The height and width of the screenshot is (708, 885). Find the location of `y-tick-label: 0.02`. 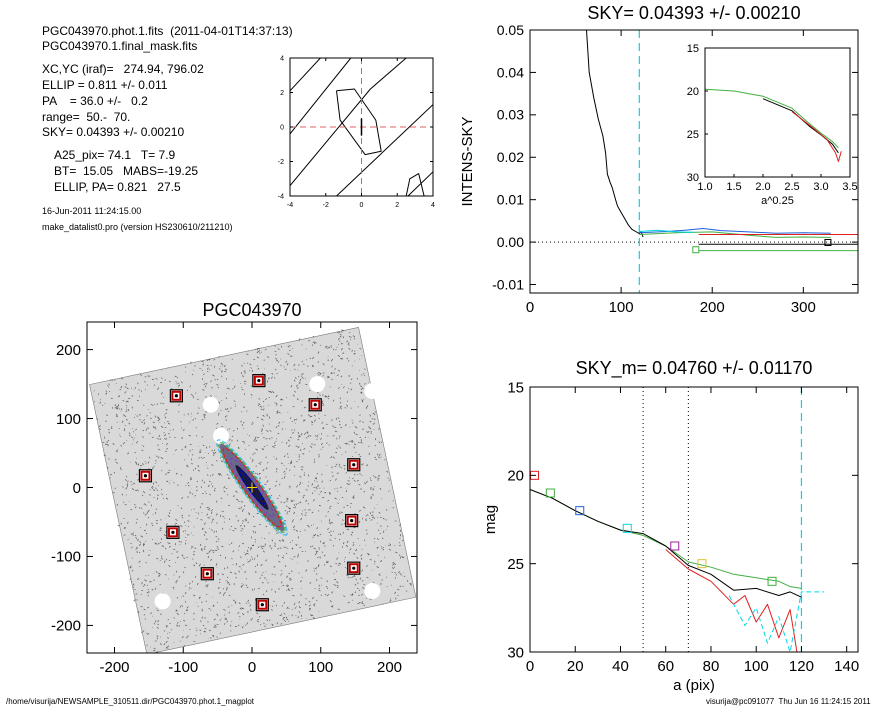

y-tick-label: 0.02 is located at coordinates (510, 157).